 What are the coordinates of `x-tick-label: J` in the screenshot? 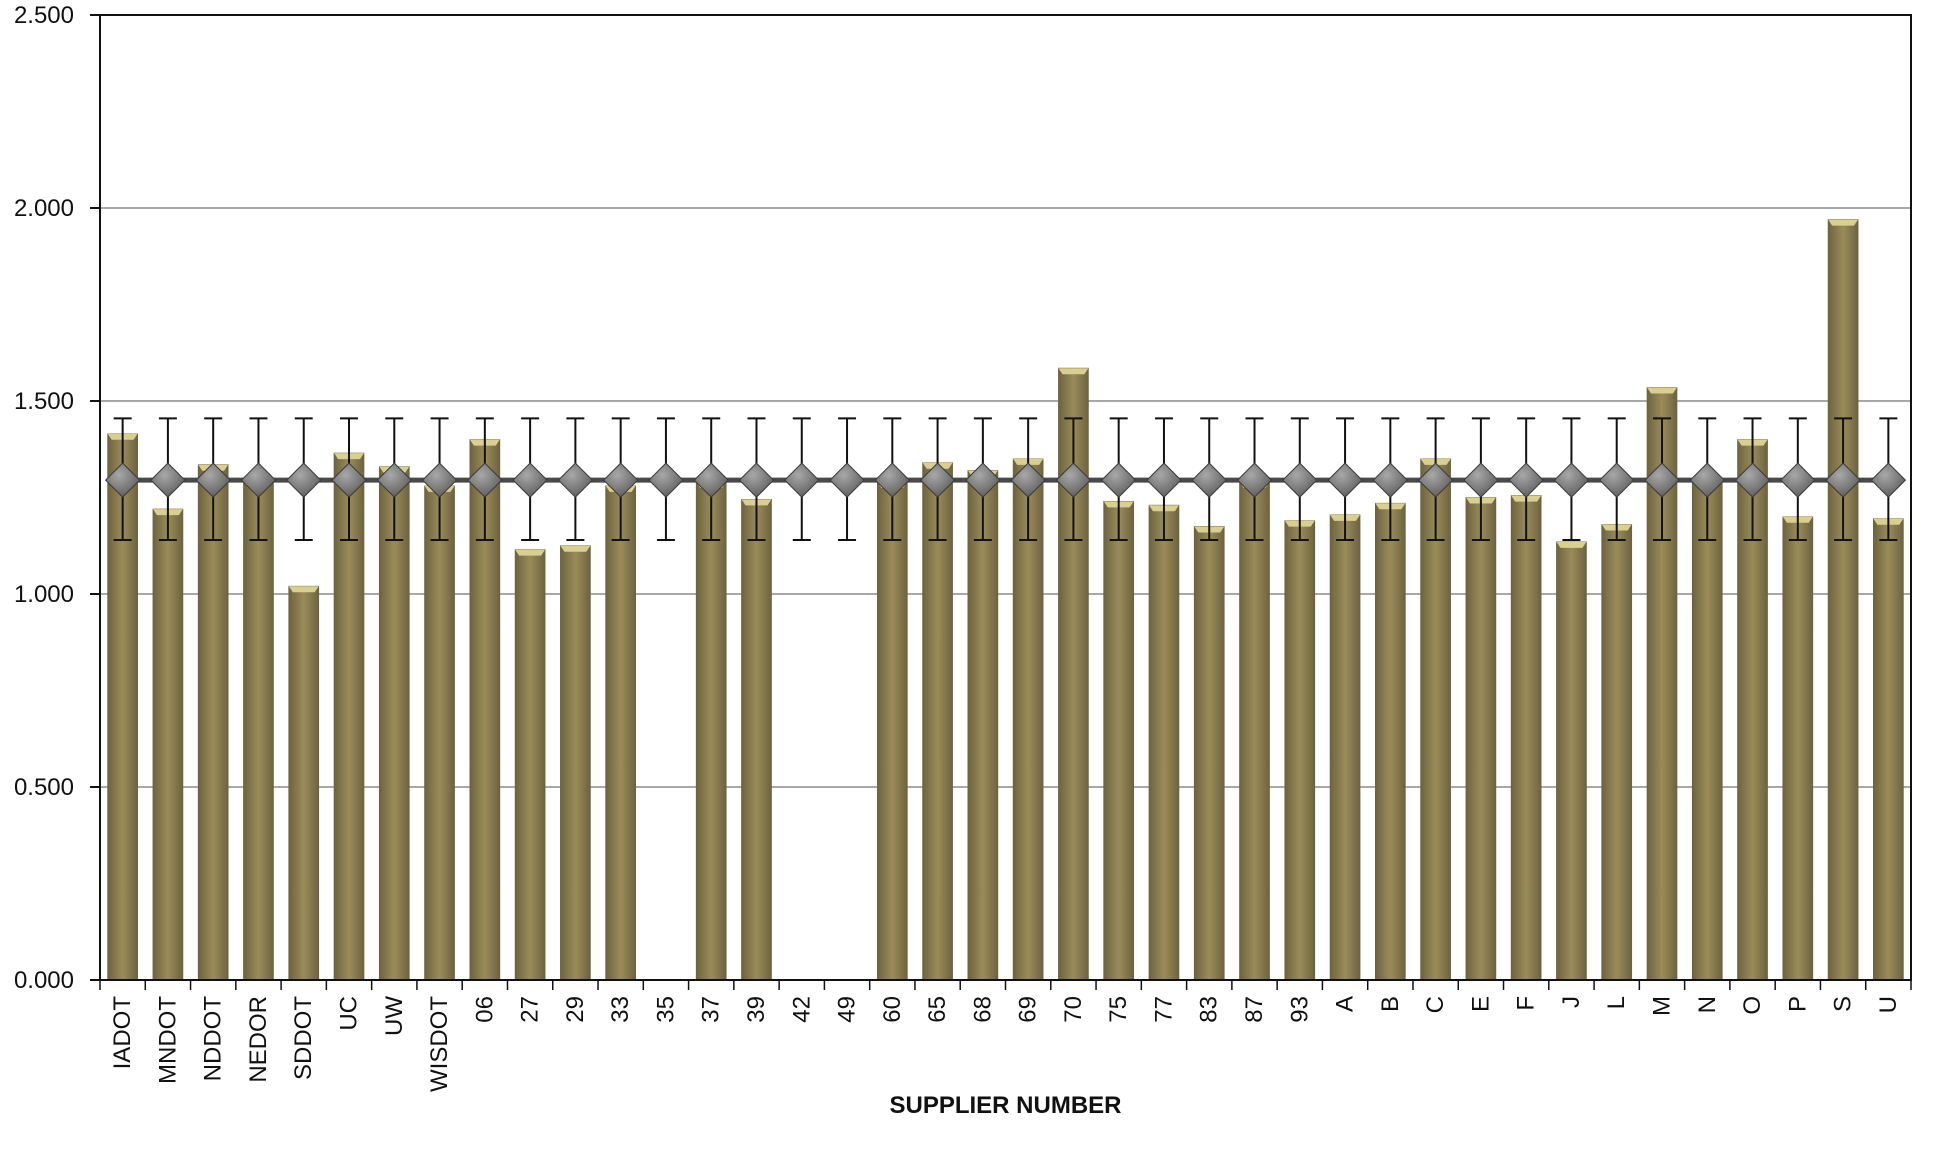 It's located at (1571, 1002).